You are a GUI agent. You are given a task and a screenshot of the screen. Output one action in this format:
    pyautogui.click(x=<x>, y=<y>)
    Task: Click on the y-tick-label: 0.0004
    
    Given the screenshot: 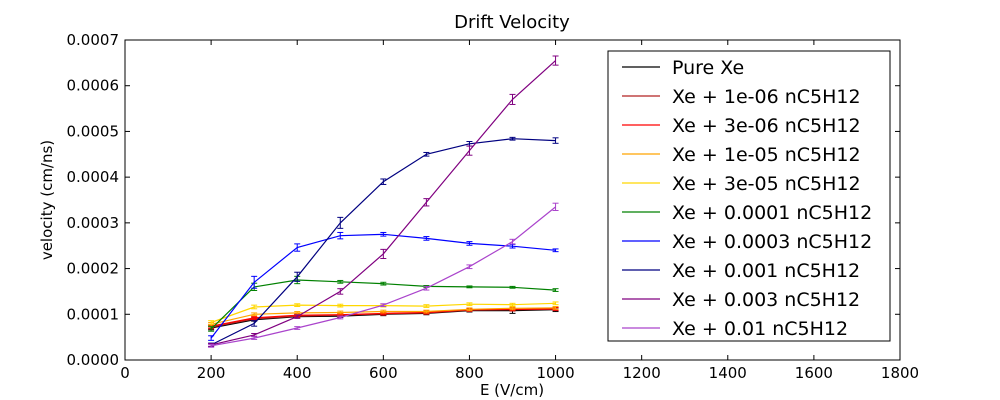 What is the action you would take?
    pyautogui.click(x=93, y=177)
    